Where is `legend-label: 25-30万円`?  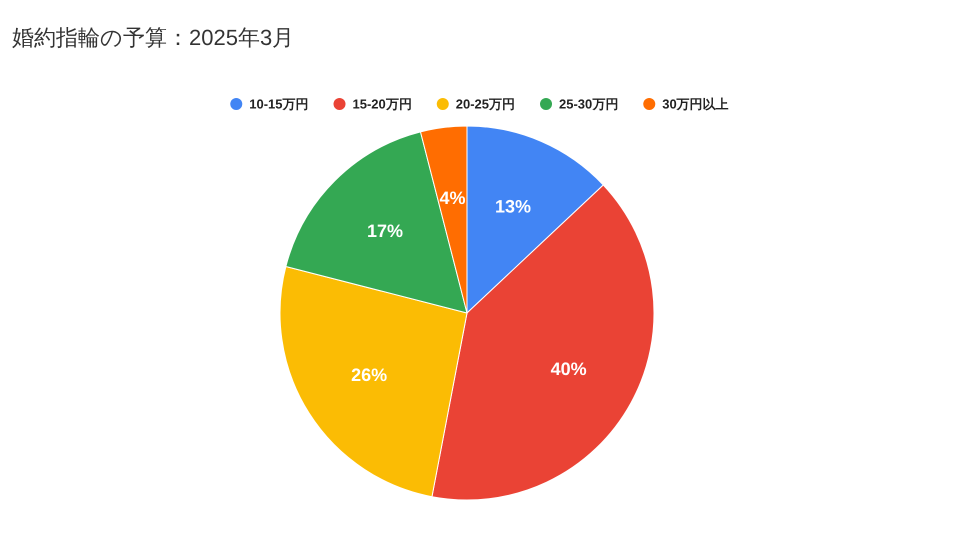
legend-label: 25-30万円 is located at coordinates (588, 104).